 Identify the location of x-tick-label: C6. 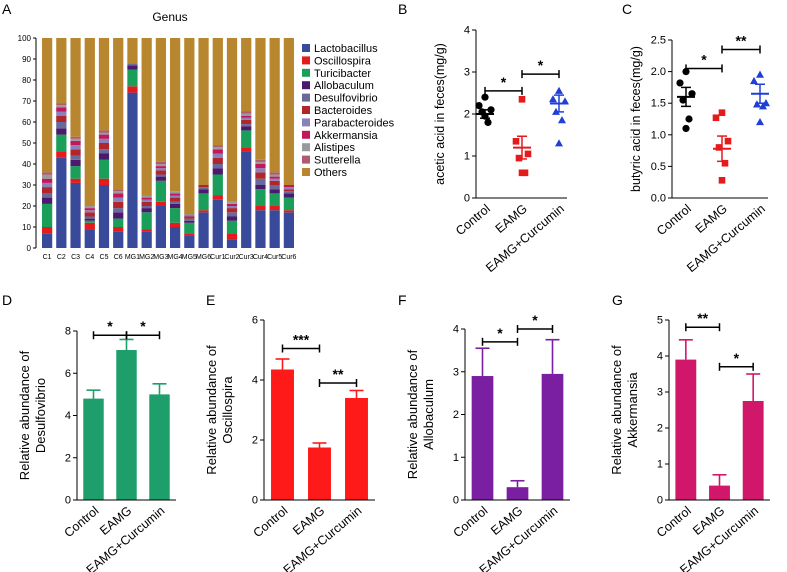
(118, 257).